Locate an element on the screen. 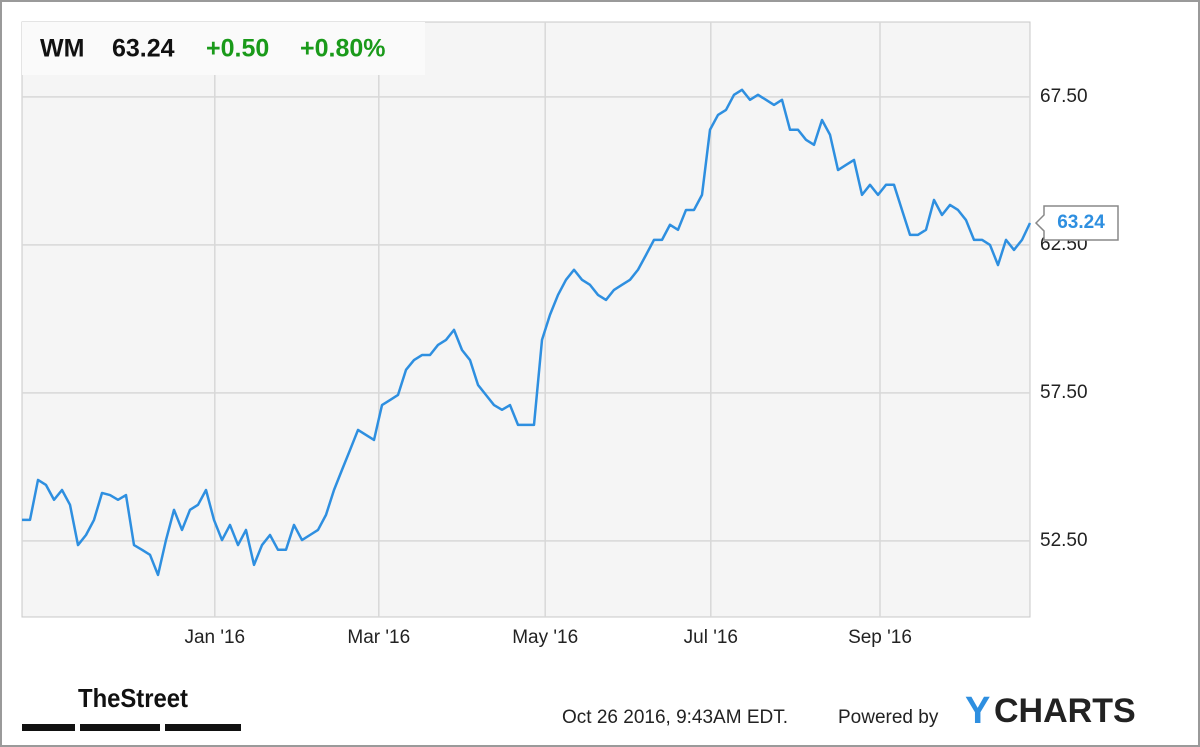 This screenshot has height=747, width=1200. price: 63.24 is located at coordinates (143, 49).